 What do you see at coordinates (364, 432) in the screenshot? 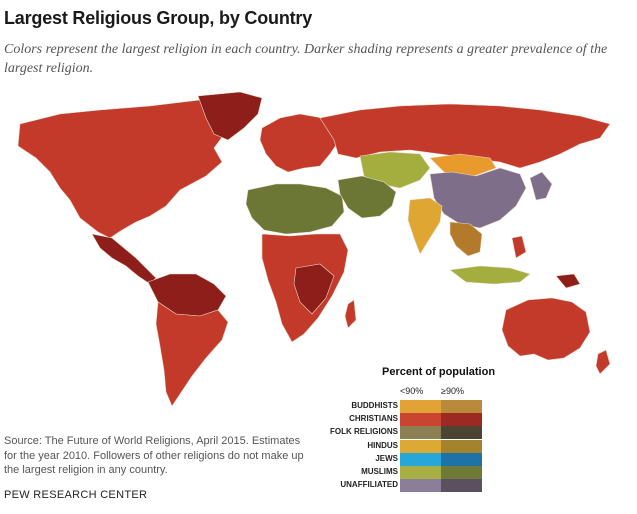
I see `legend-label: FOLK RELIGIONS` at bounding box center [364, 432].